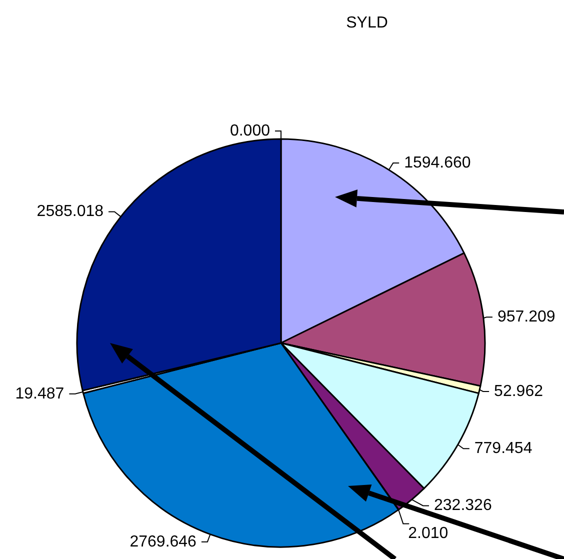 This screenshot has height=559, width=564. Describe the element at coordinates (519, 391) in the screenshot. I see `data-label: 52.962` at that location.